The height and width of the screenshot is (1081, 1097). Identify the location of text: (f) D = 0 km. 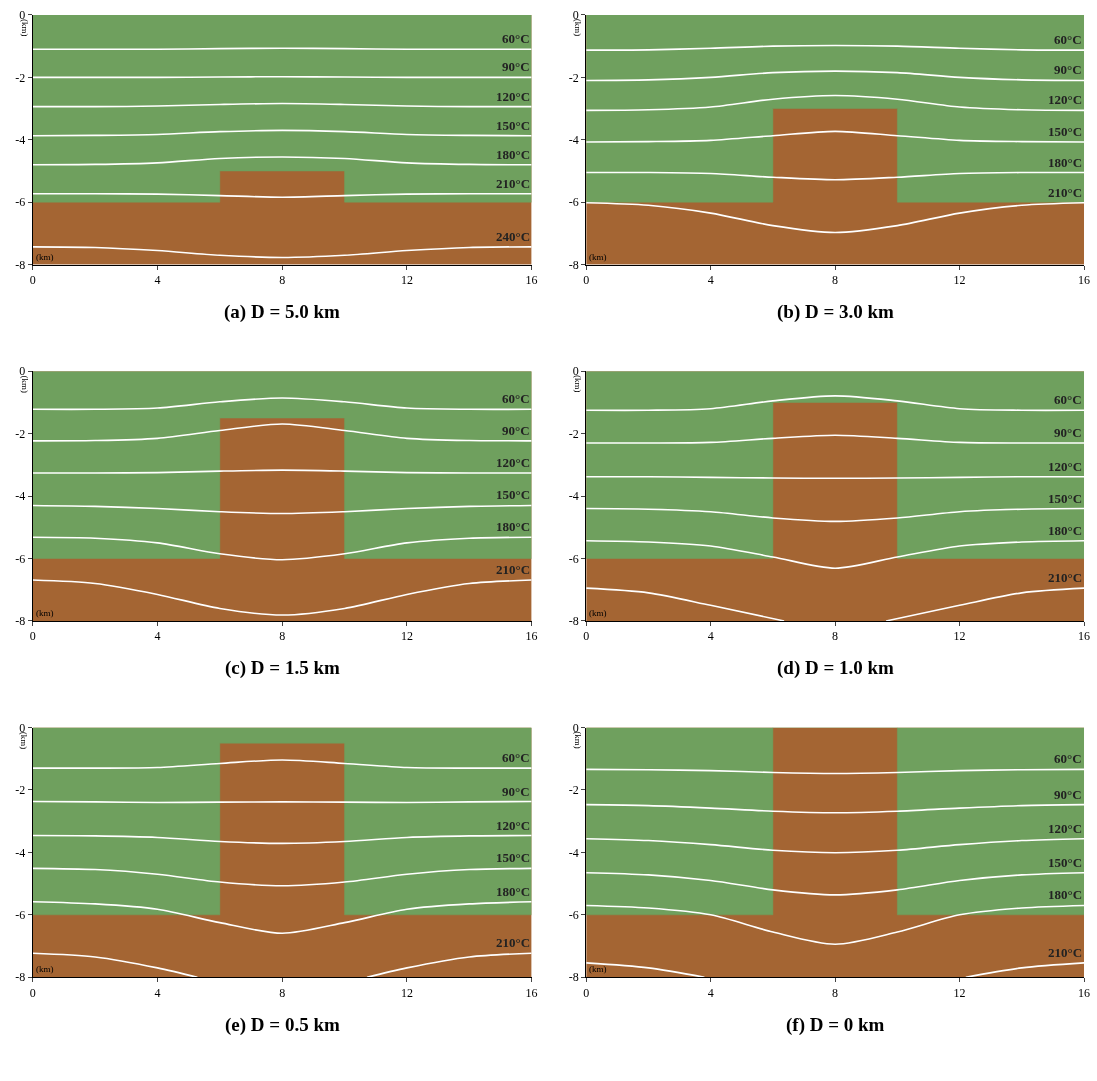
(835, 1025).